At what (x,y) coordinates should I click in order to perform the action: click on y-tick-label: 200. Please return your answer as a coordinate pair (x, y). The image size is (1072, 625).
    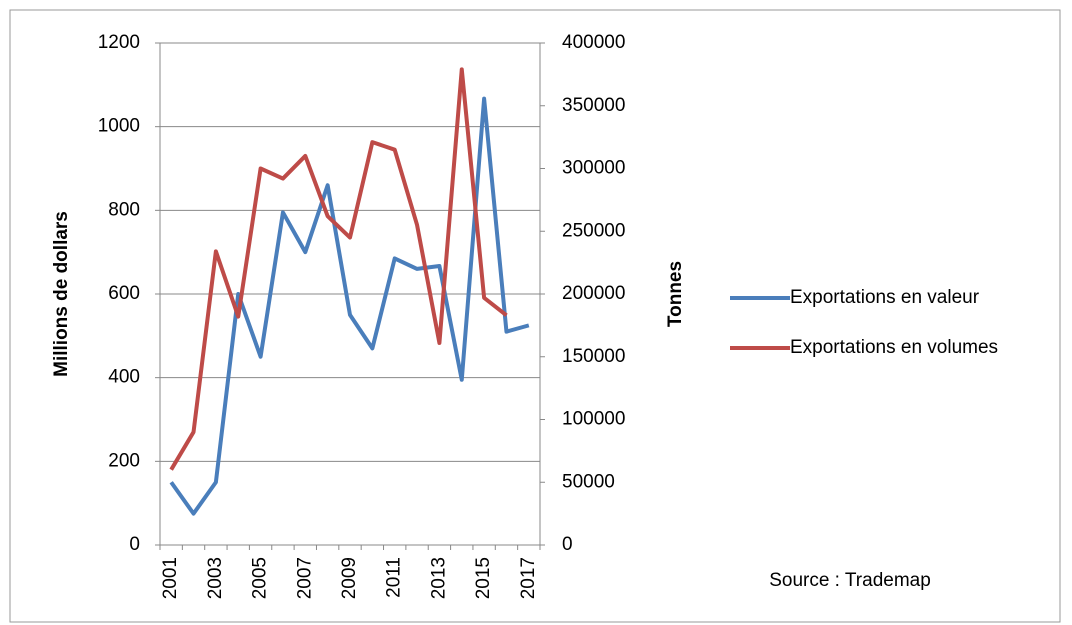
    Looking at the image, I should click on (124, 460).